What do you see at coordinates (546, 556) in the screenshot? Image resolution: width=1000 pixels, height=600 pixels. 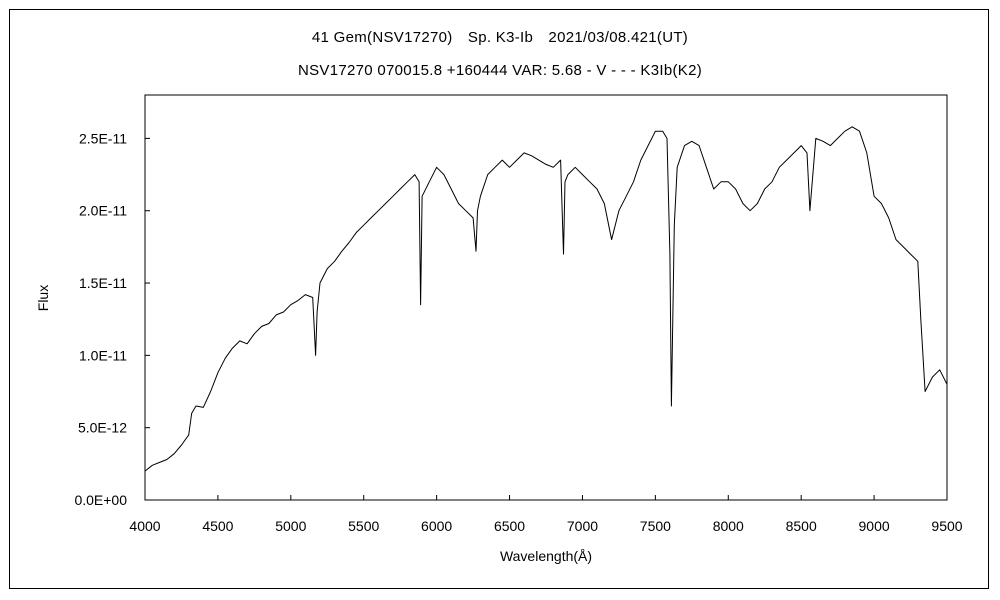 I see `x-axis-label: Wavelength(Å)` at bounding box center [546, 556].